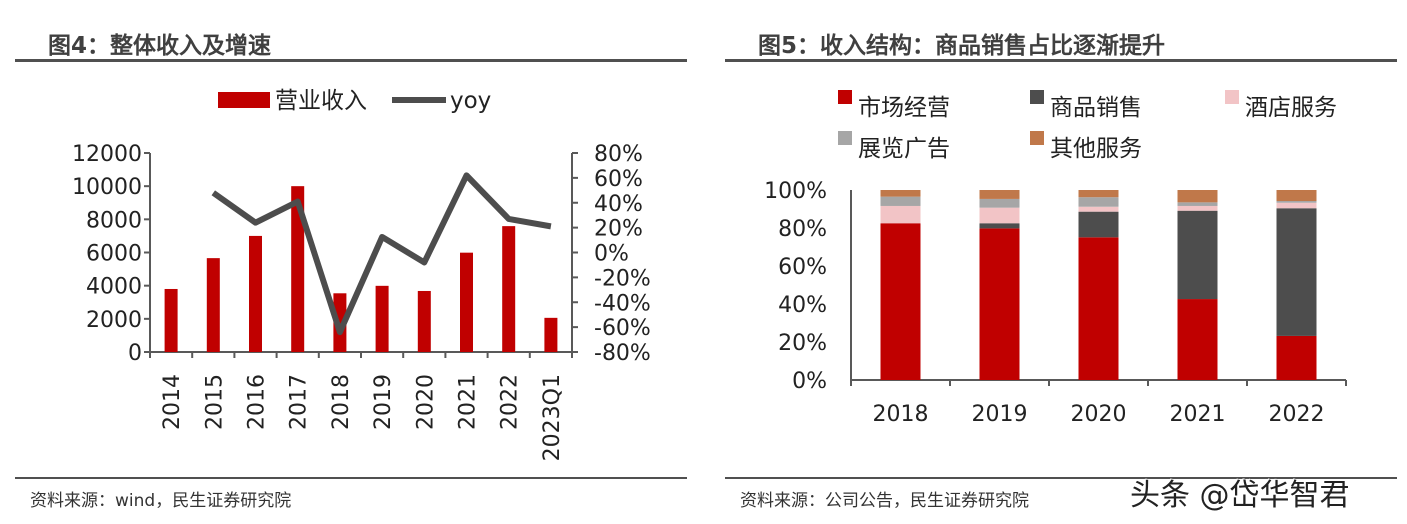 The width and height of the screenshot is (1407, 524). What do you see at coordinates (962, 46) in the screenshot?
I see `right-chart-title: 图5：收入结构：商品销售占比逐渐提升` at bounding box center [962, 46].